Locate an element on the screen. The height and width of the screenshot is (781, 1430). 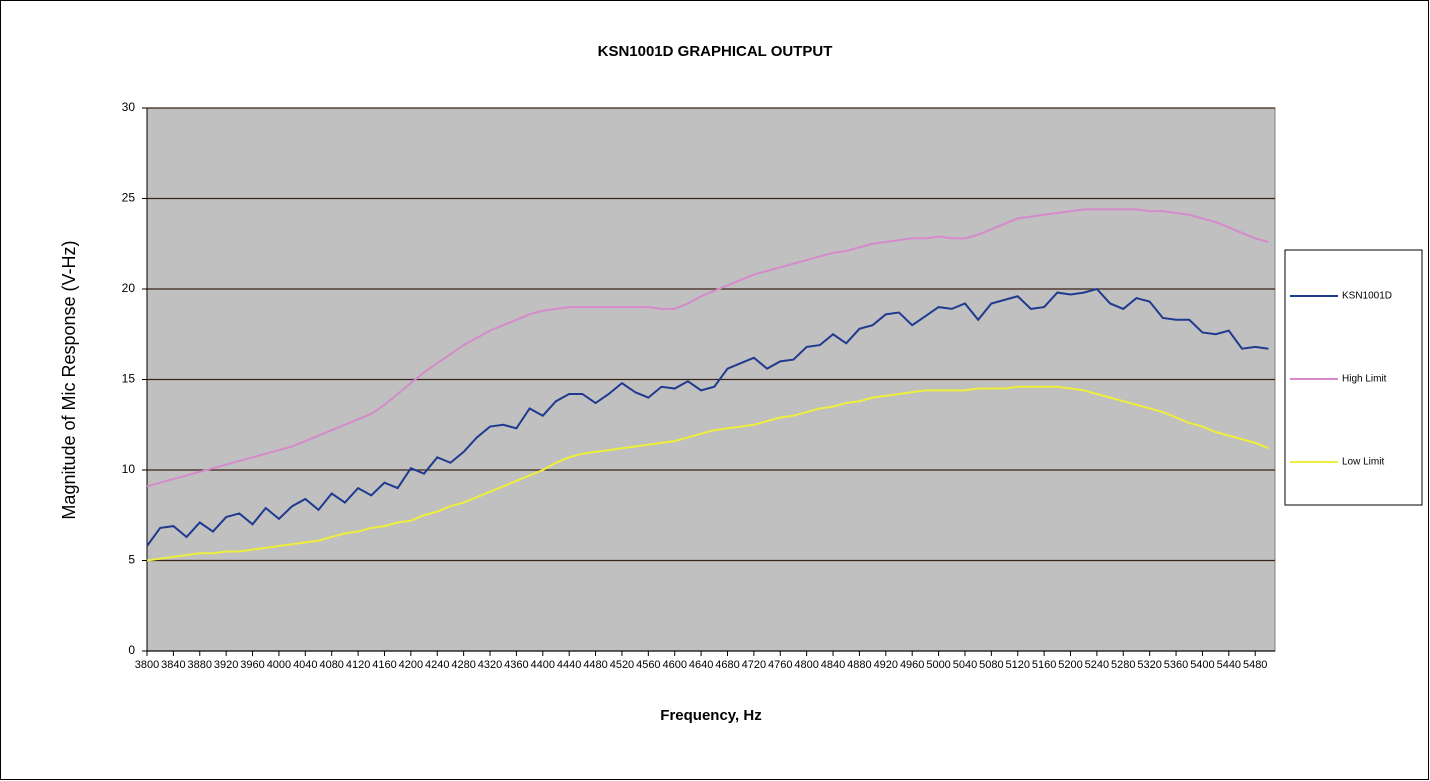
chart-title: KSN1001D GRAPHICAL OUTPUT is located at coordinates (715, 51).